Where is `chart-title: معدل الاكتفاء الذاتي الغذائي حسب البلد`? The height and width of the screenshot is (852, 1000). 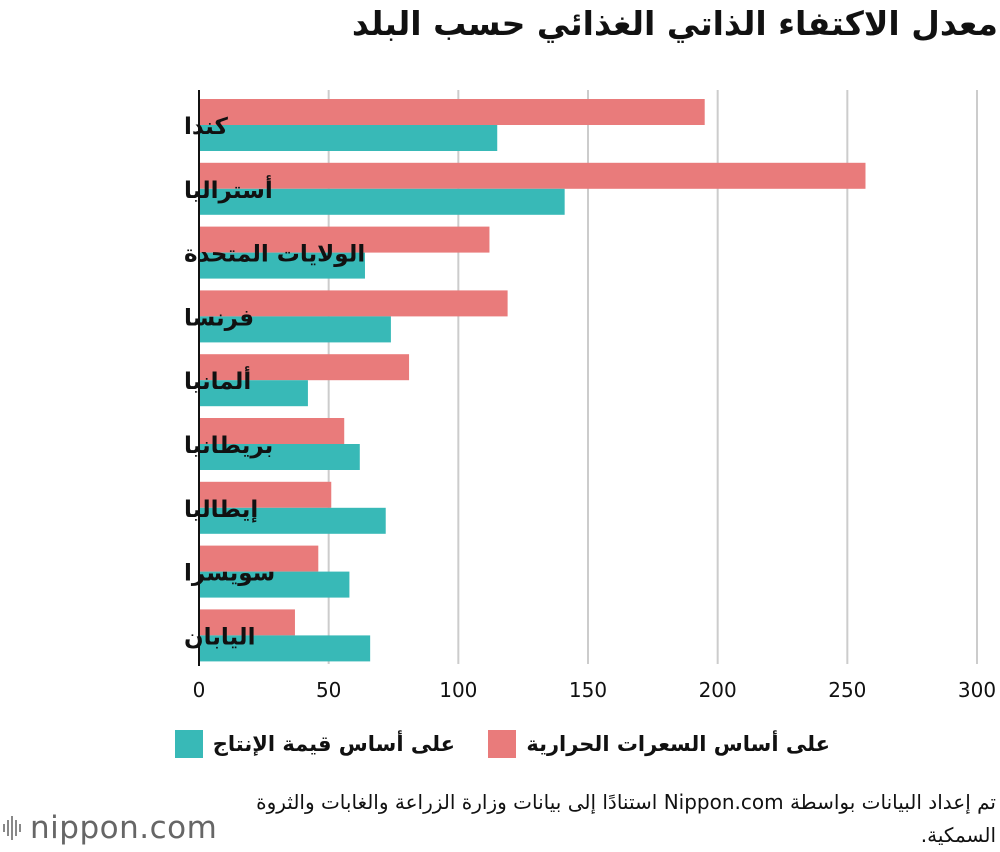 chart-title: معدل الاكتفاء الذاتي الغذائي حسب البلد is located at coordinates (674, 23).